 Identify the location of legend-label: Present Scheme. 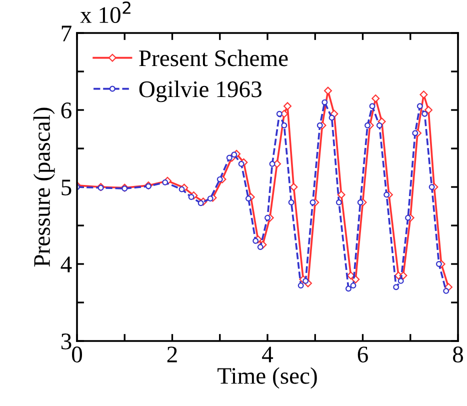
(213, 58).